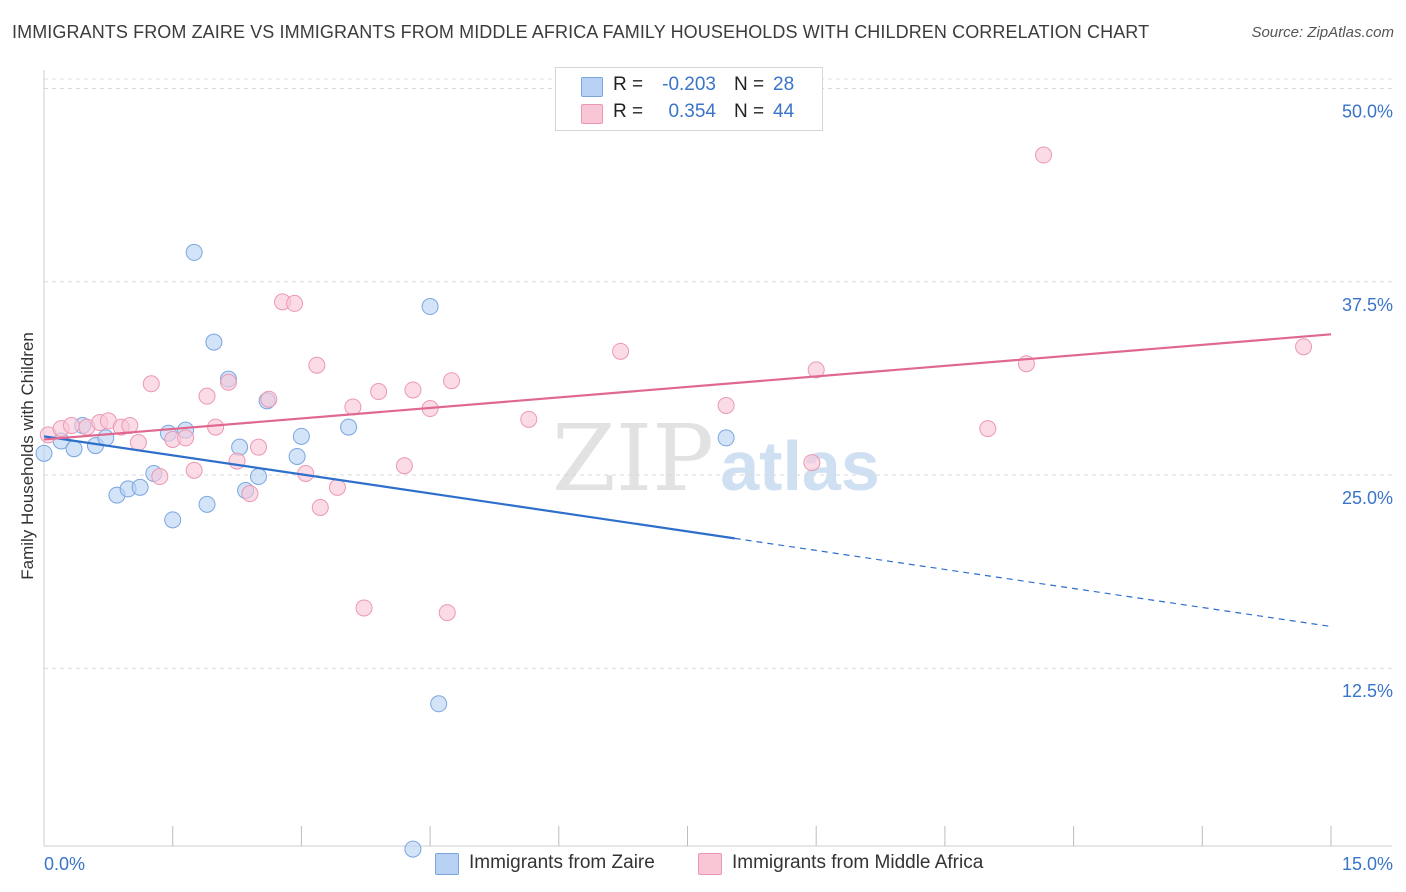 Image resolution: width=1406 pixels, height=892 pixels. What do you see at coordinates (1367, 864) in the screenshot?
I see `x-tick-label: 15.0%` at bounding box center [1367, 864].